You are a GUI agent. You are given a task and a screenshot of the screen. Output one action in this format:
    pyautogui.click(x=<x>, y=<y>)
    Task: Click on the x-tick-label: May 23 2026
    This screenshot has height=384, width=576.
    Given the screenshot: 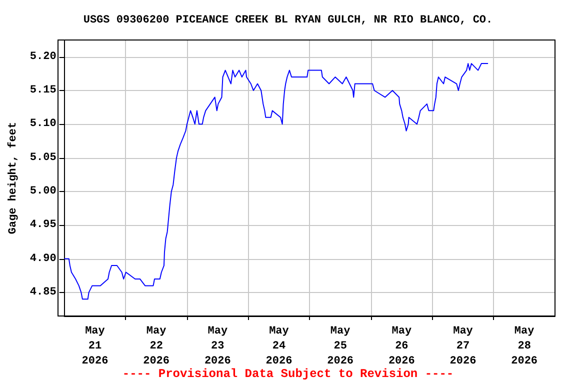 What is the action you would take?
    pyautogui.click(x=217, y=347)
    